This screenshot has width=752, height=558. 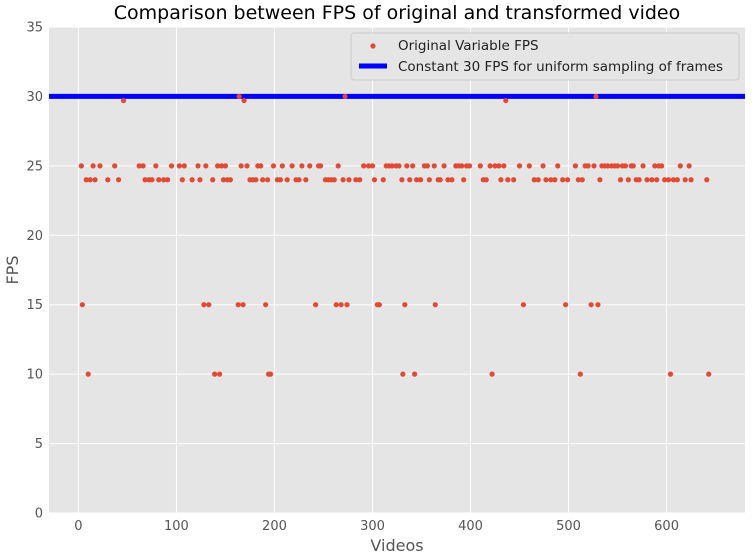 I want to click on legend-label-scatter: Original Variable FPS, so click(x=468, y=46).